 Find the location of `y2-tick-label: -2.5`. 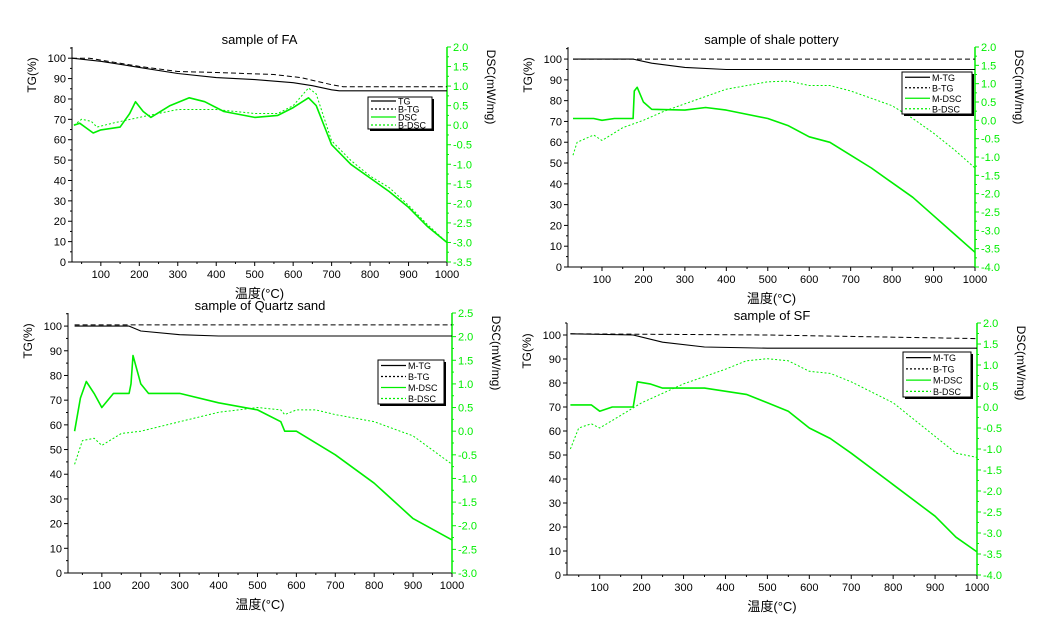

y2-tick-label: -2.5 is located at coordinates (467, 550).